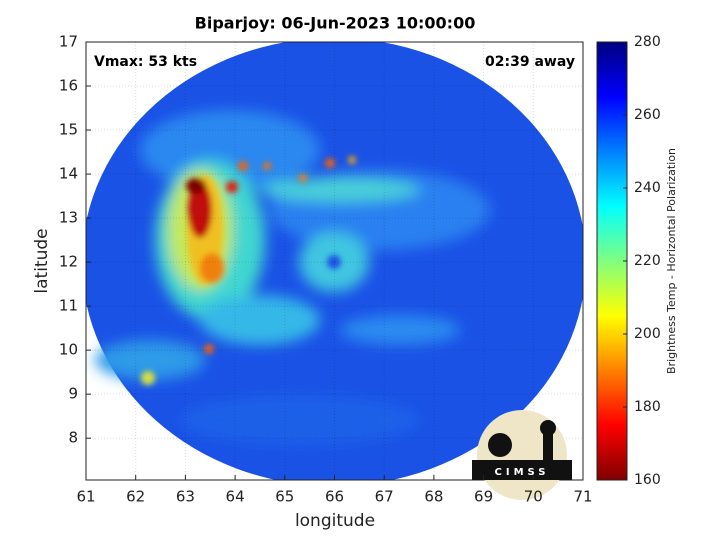 The image size is (720, 540). What do you see at coordinates (647, 42) in the screenshot?
I see `colorbar-tick-label: 280` at bounding box center [647, 42].